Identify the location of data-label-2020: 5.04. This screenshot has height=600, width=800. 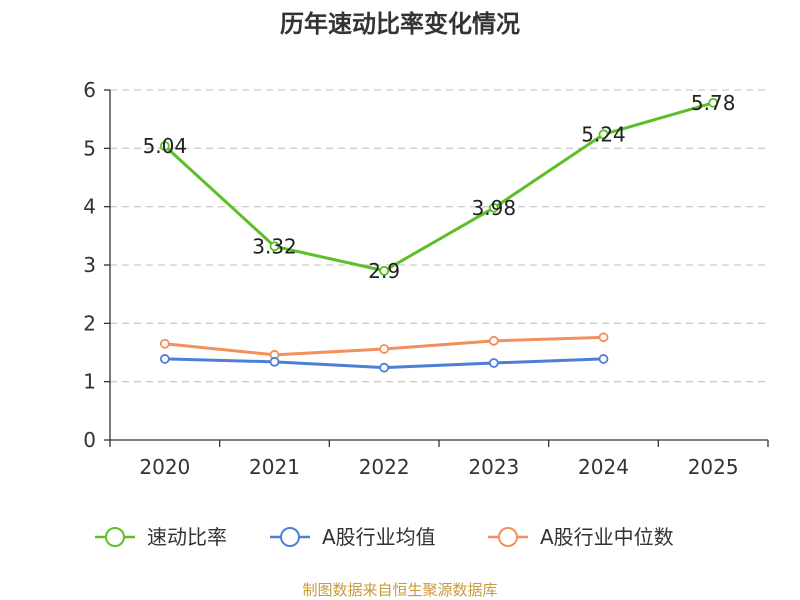
(165, 146).